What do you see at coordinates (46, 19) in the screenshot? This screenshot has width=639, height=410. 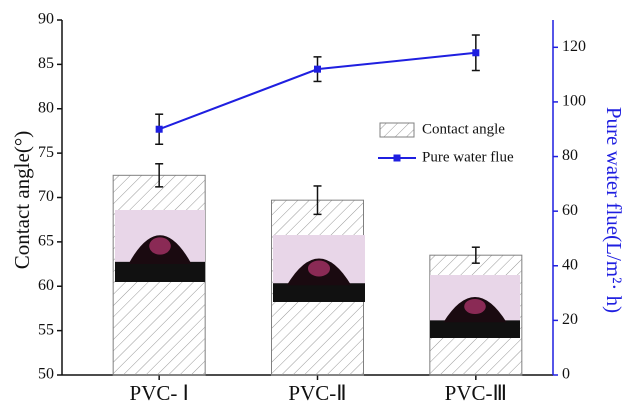 I see `y-tick-label: 90` at bounding box center [46, 19].